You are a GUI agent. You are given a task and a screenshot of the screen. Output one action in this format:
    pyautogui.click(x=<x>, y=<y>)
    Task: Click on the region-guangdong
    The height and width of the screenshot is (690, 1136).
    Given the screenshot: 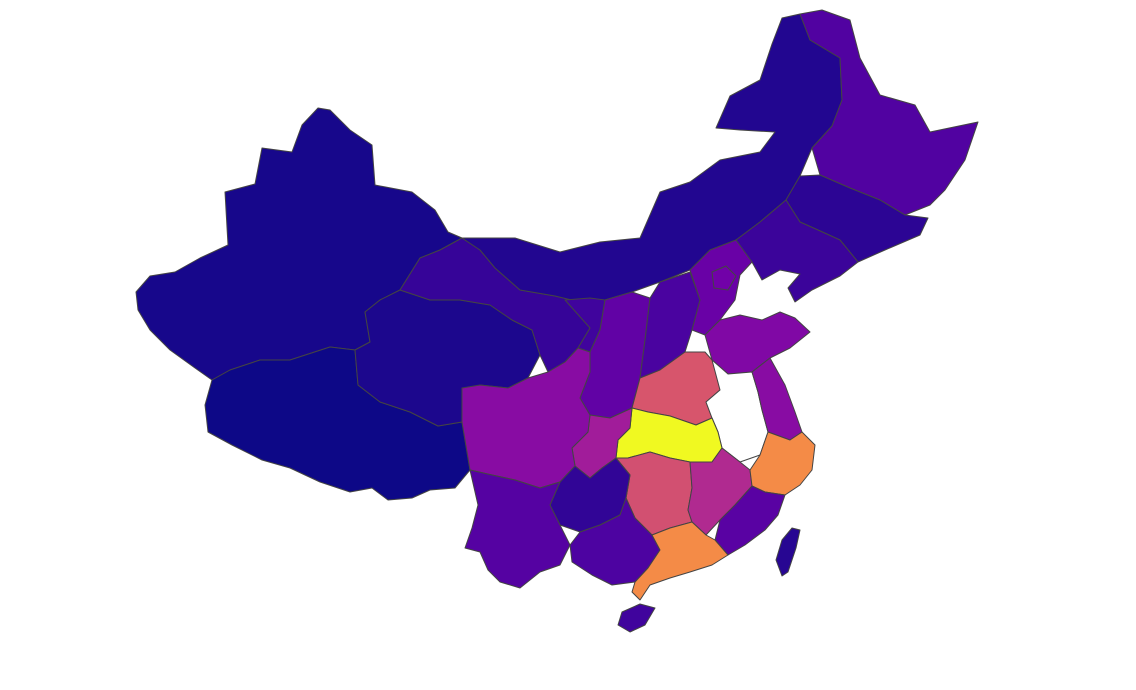 What is the action you would take?
    pyautogui.click(x=680, y=561)
    